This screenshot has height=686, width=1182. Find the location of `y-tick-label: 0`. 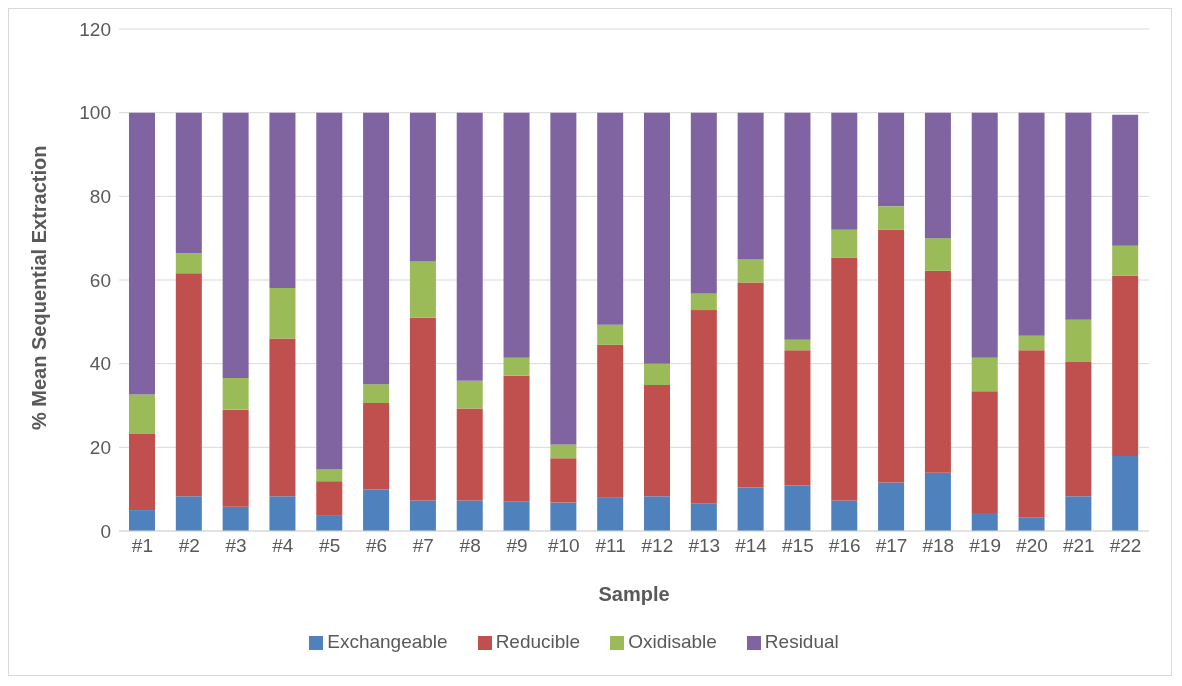

y-tick-label: 0 is located at coordinates (105, 531).